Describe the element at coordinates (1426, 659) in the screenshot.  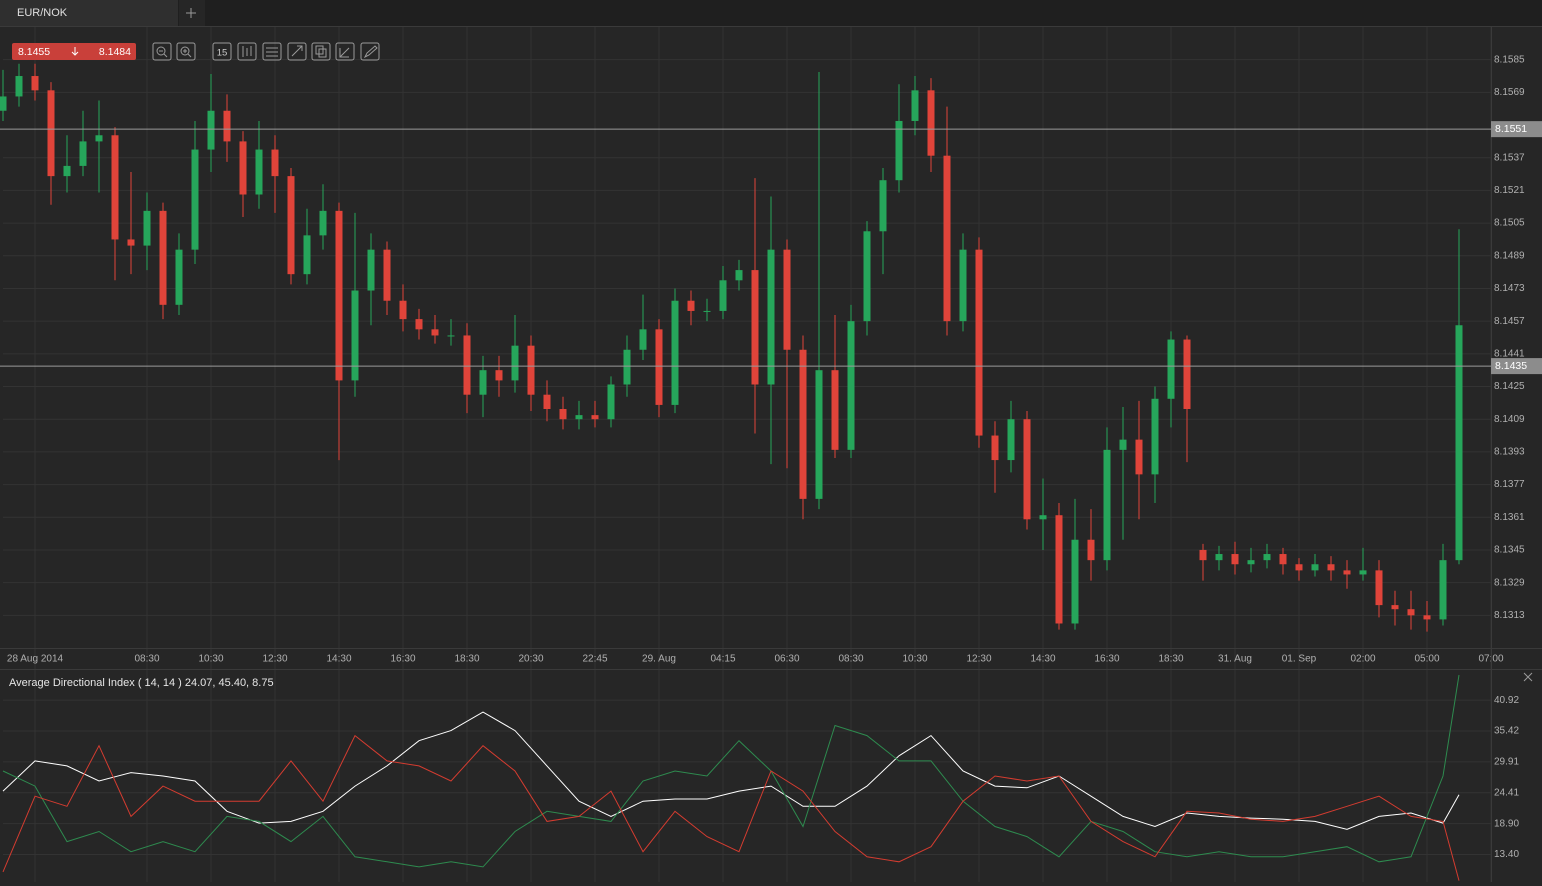
I see `x-tick-label: 05:00` at that location.